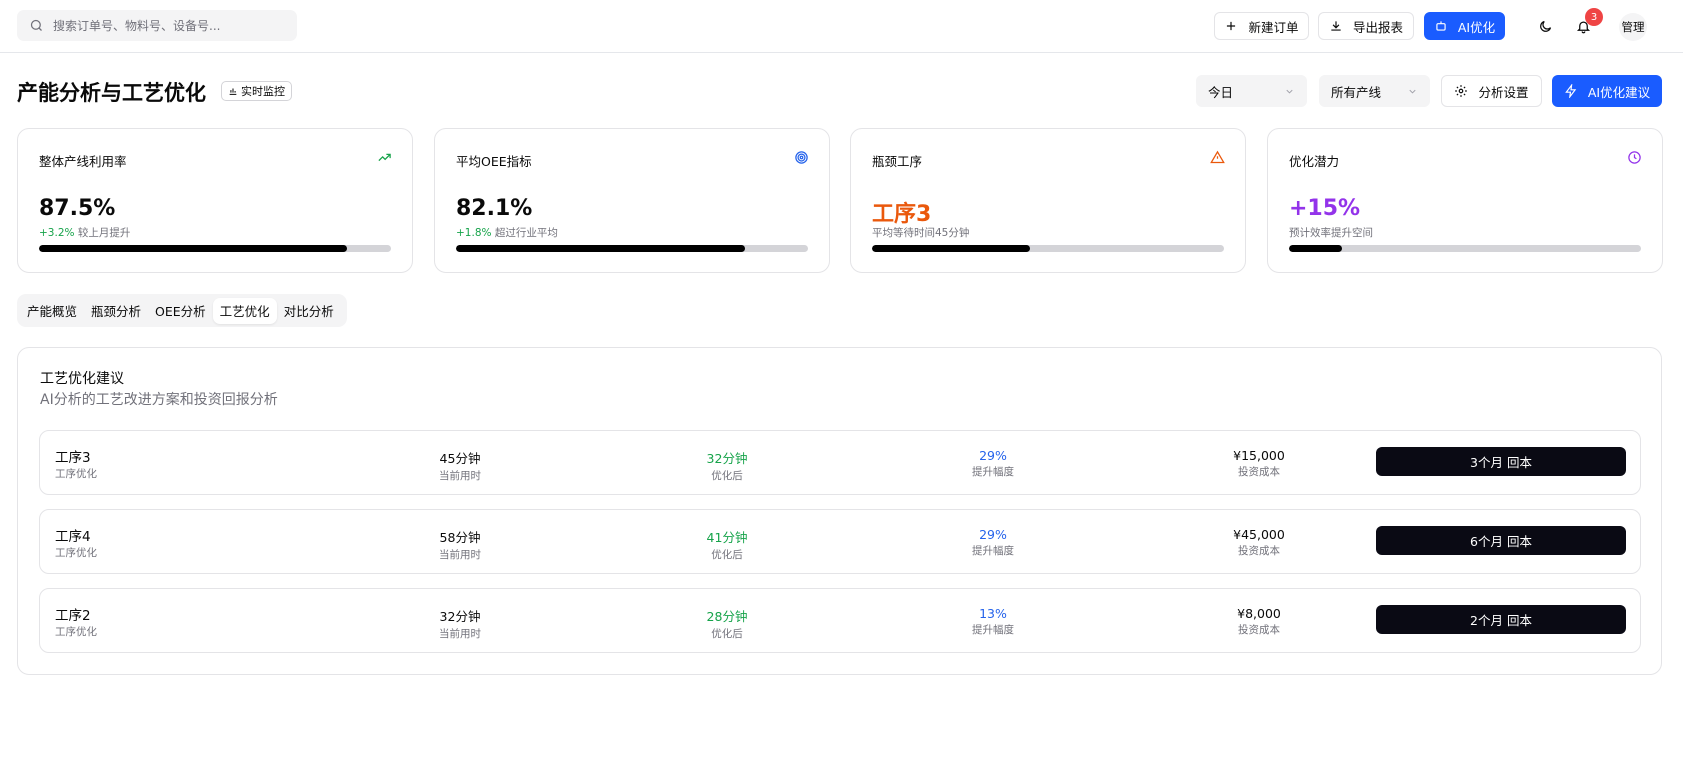  Describe the element at coordinates (1476, 27) in the screenshot. I see `ai-optimize-label: AI优化` at that location.